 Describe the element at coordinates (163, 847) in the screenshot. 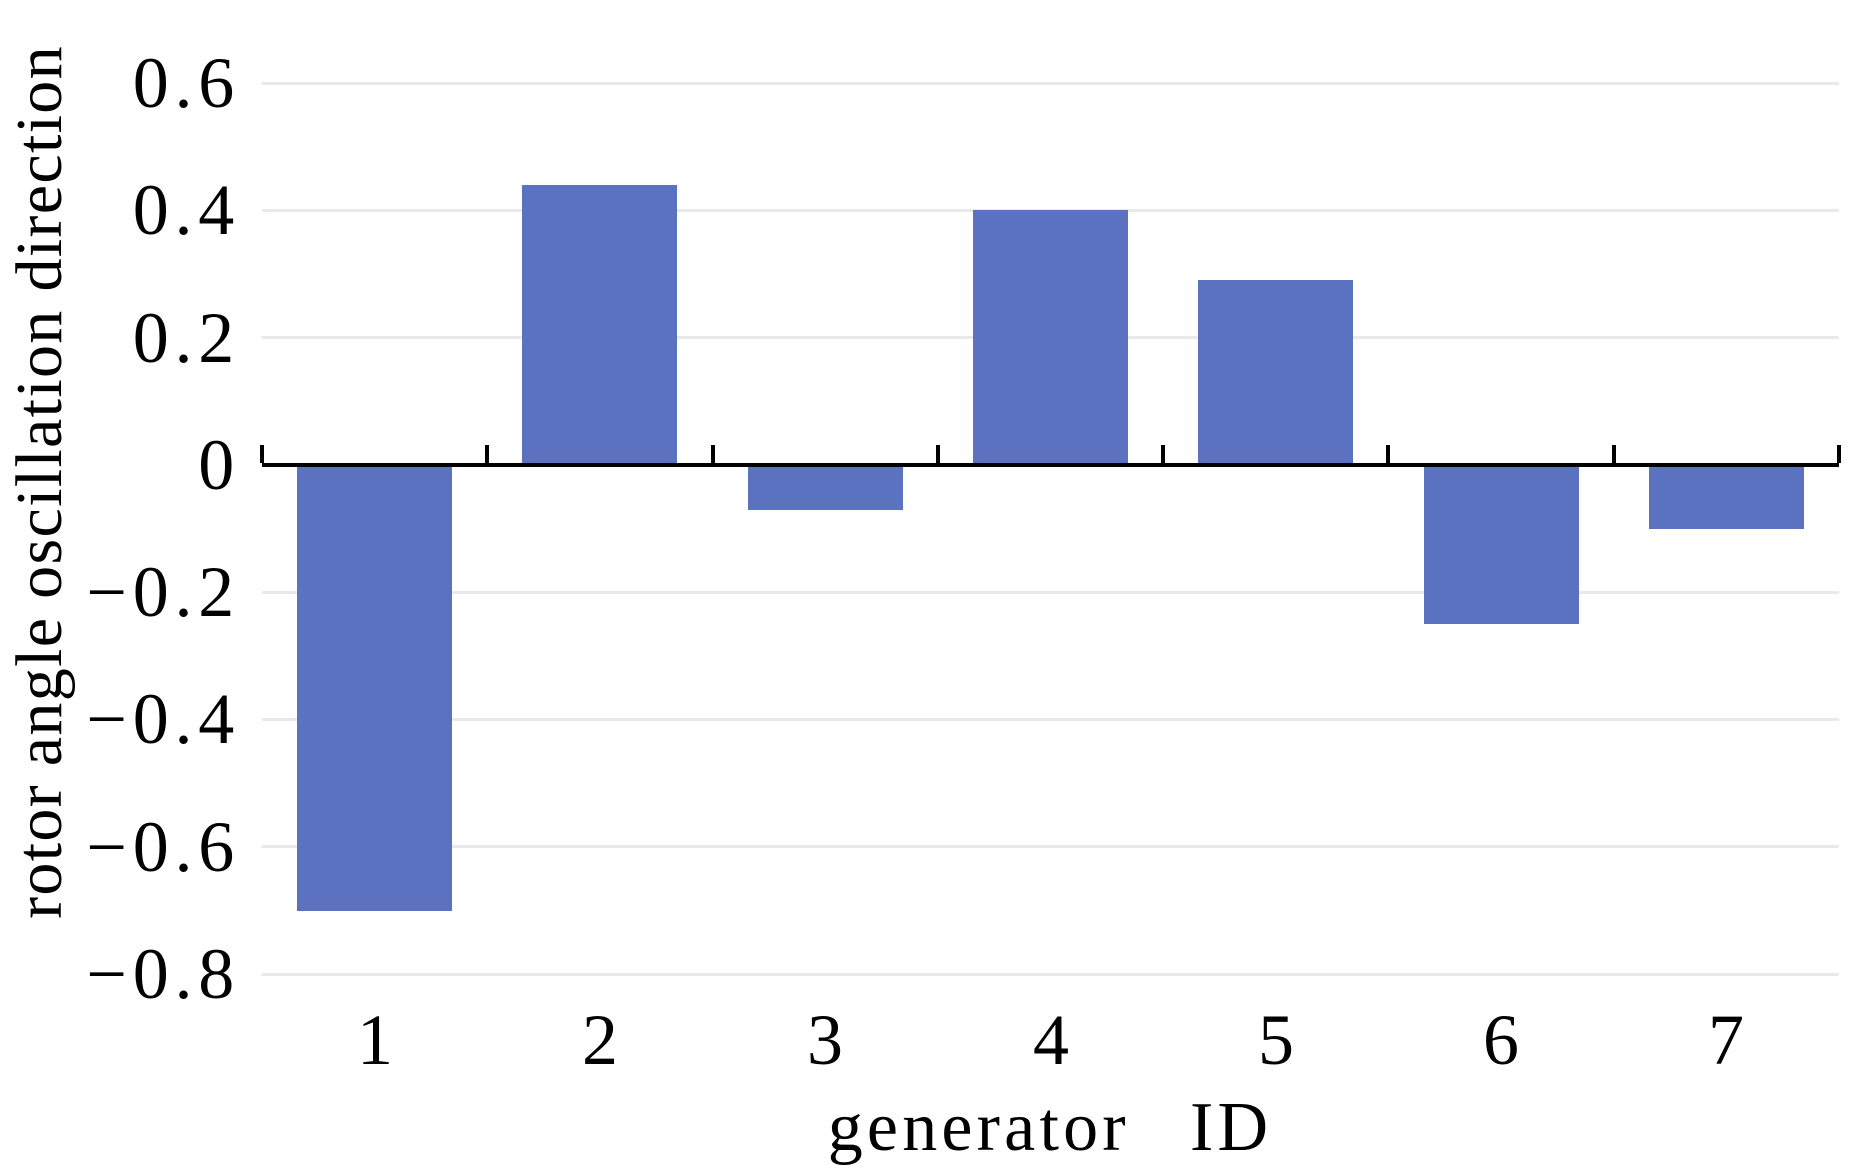

I see `y-tick-label-−0.6: −0.6` at that location.